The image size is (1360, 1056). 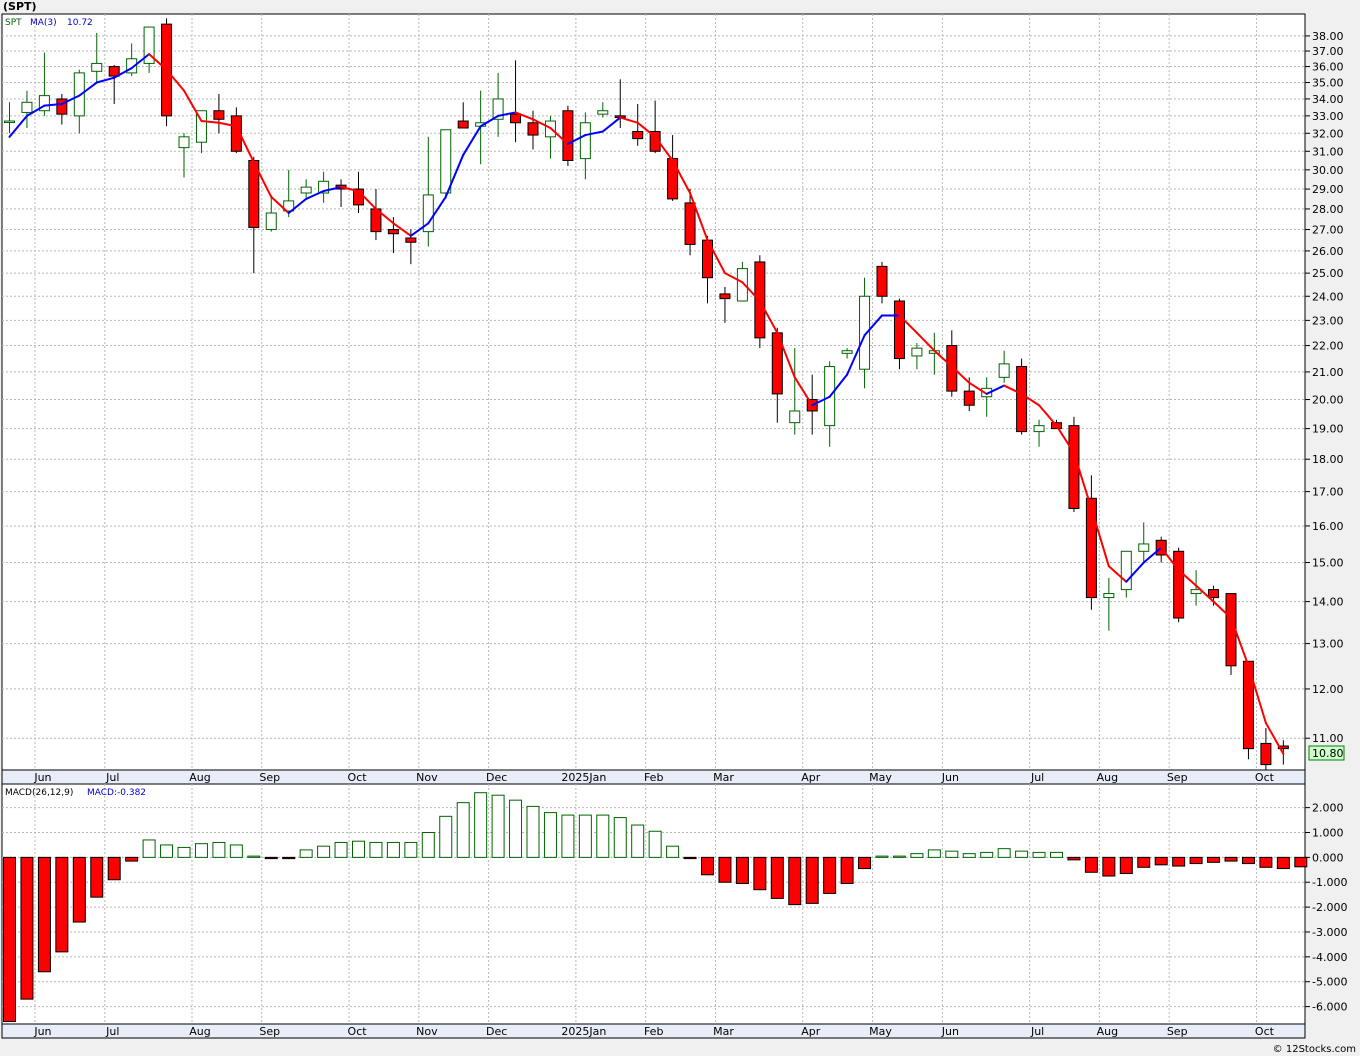 I want to click on x-tick-label: Oct, so click(x=358, y=777).